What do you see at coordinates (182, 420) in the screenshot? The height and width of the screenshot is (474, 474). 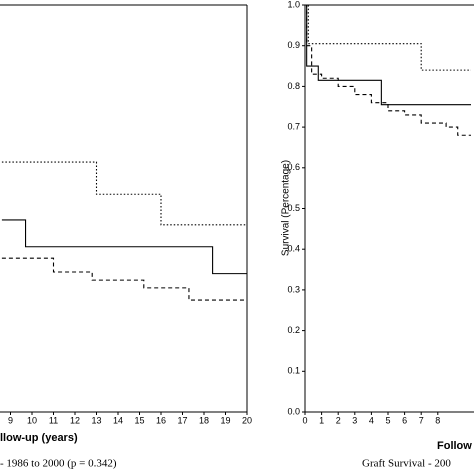 I see `x-tick-label: 17` at bounding box center [182, 420].